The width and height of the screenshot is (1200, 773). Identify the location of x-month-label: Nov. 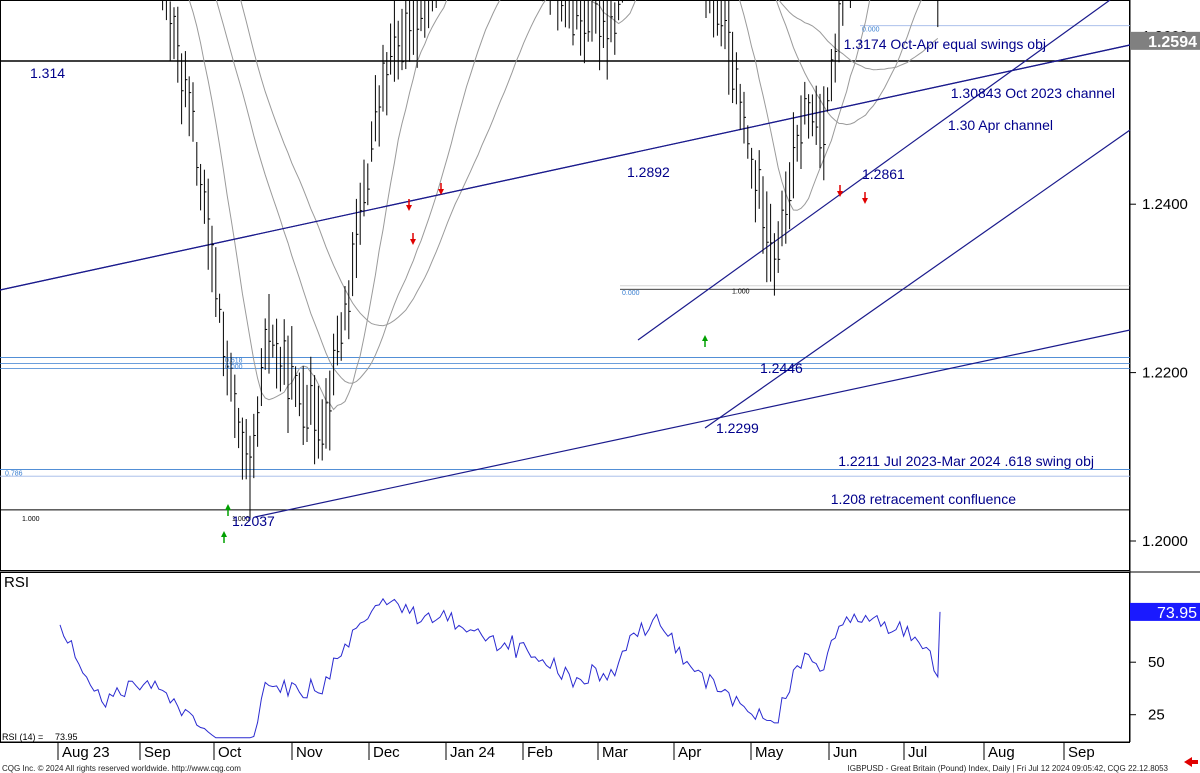
(309, 752).